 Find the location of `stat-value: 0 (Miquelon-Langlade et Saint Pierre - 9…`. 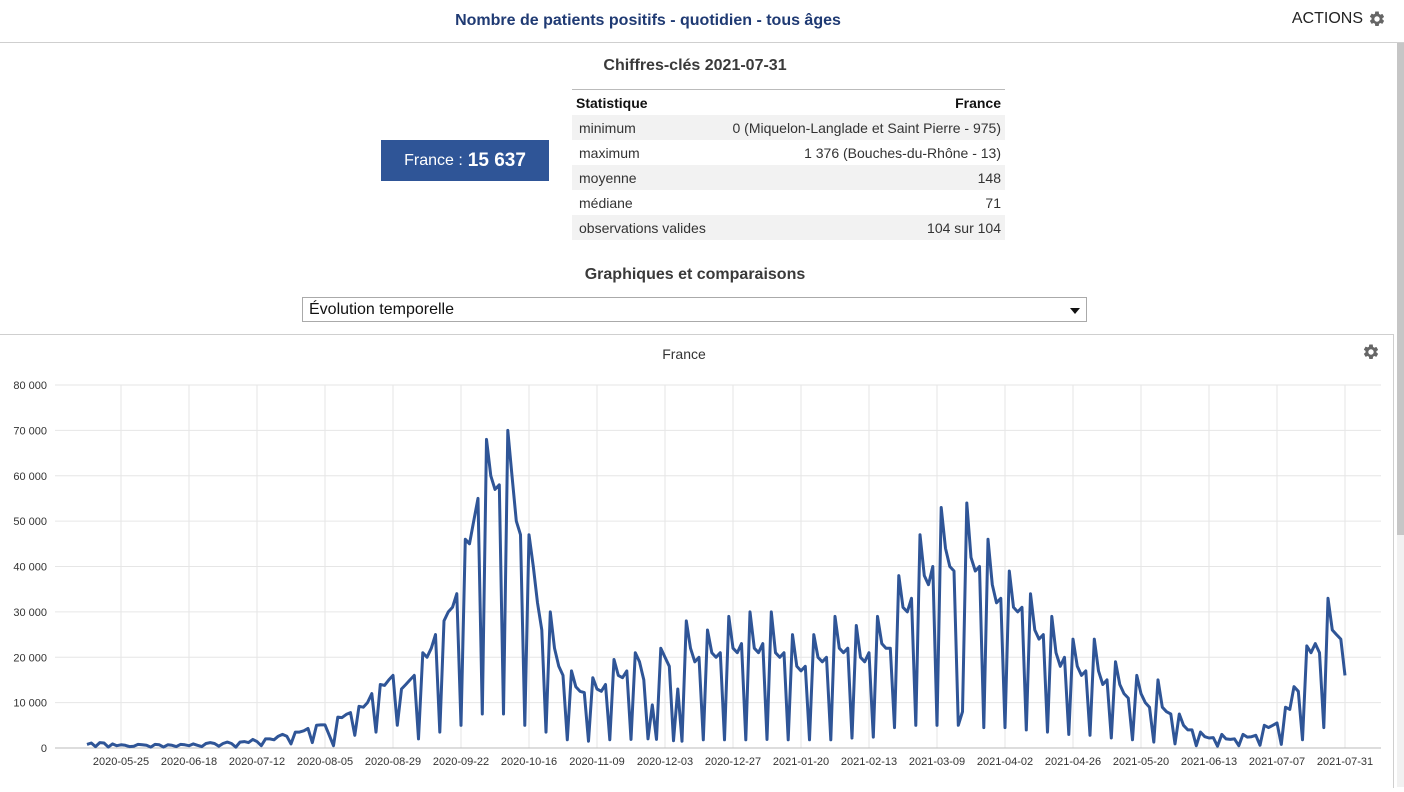

stat-value: 0 (Miquelon-Langlade et Saint Pierre - 9… is located at coordinates (860, 127).